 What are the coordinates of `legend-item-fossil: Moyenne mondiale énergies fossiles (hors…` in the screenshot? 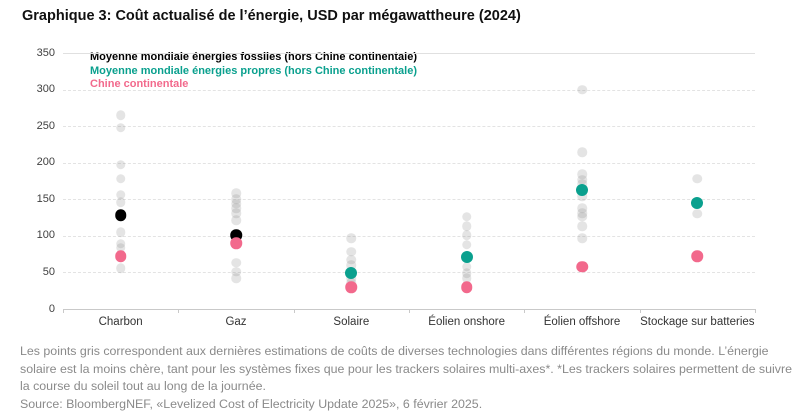 It's located at (254, 57).